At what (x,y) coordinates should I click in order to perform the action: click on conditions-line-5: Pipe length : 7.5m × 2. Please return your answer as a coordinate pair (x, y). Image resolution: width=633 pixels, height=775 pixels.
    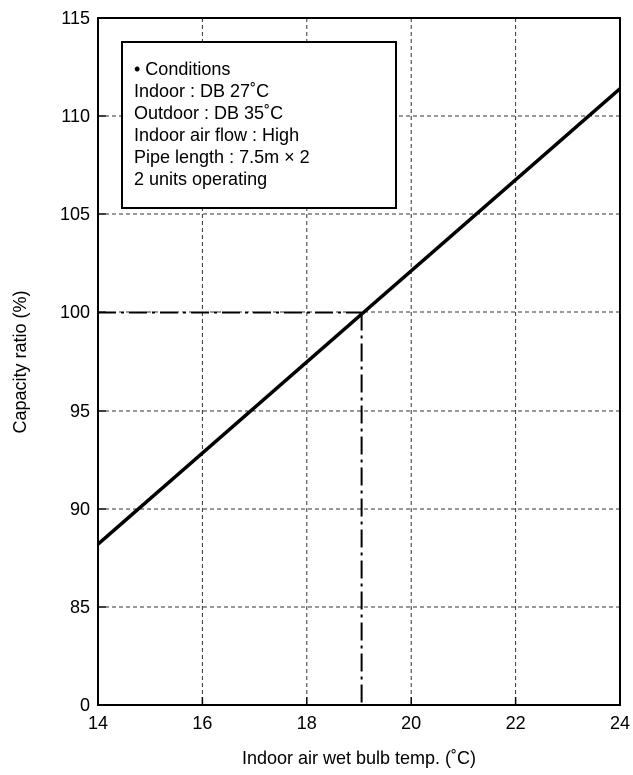
    Looking at the image, I should click on (222, 157).